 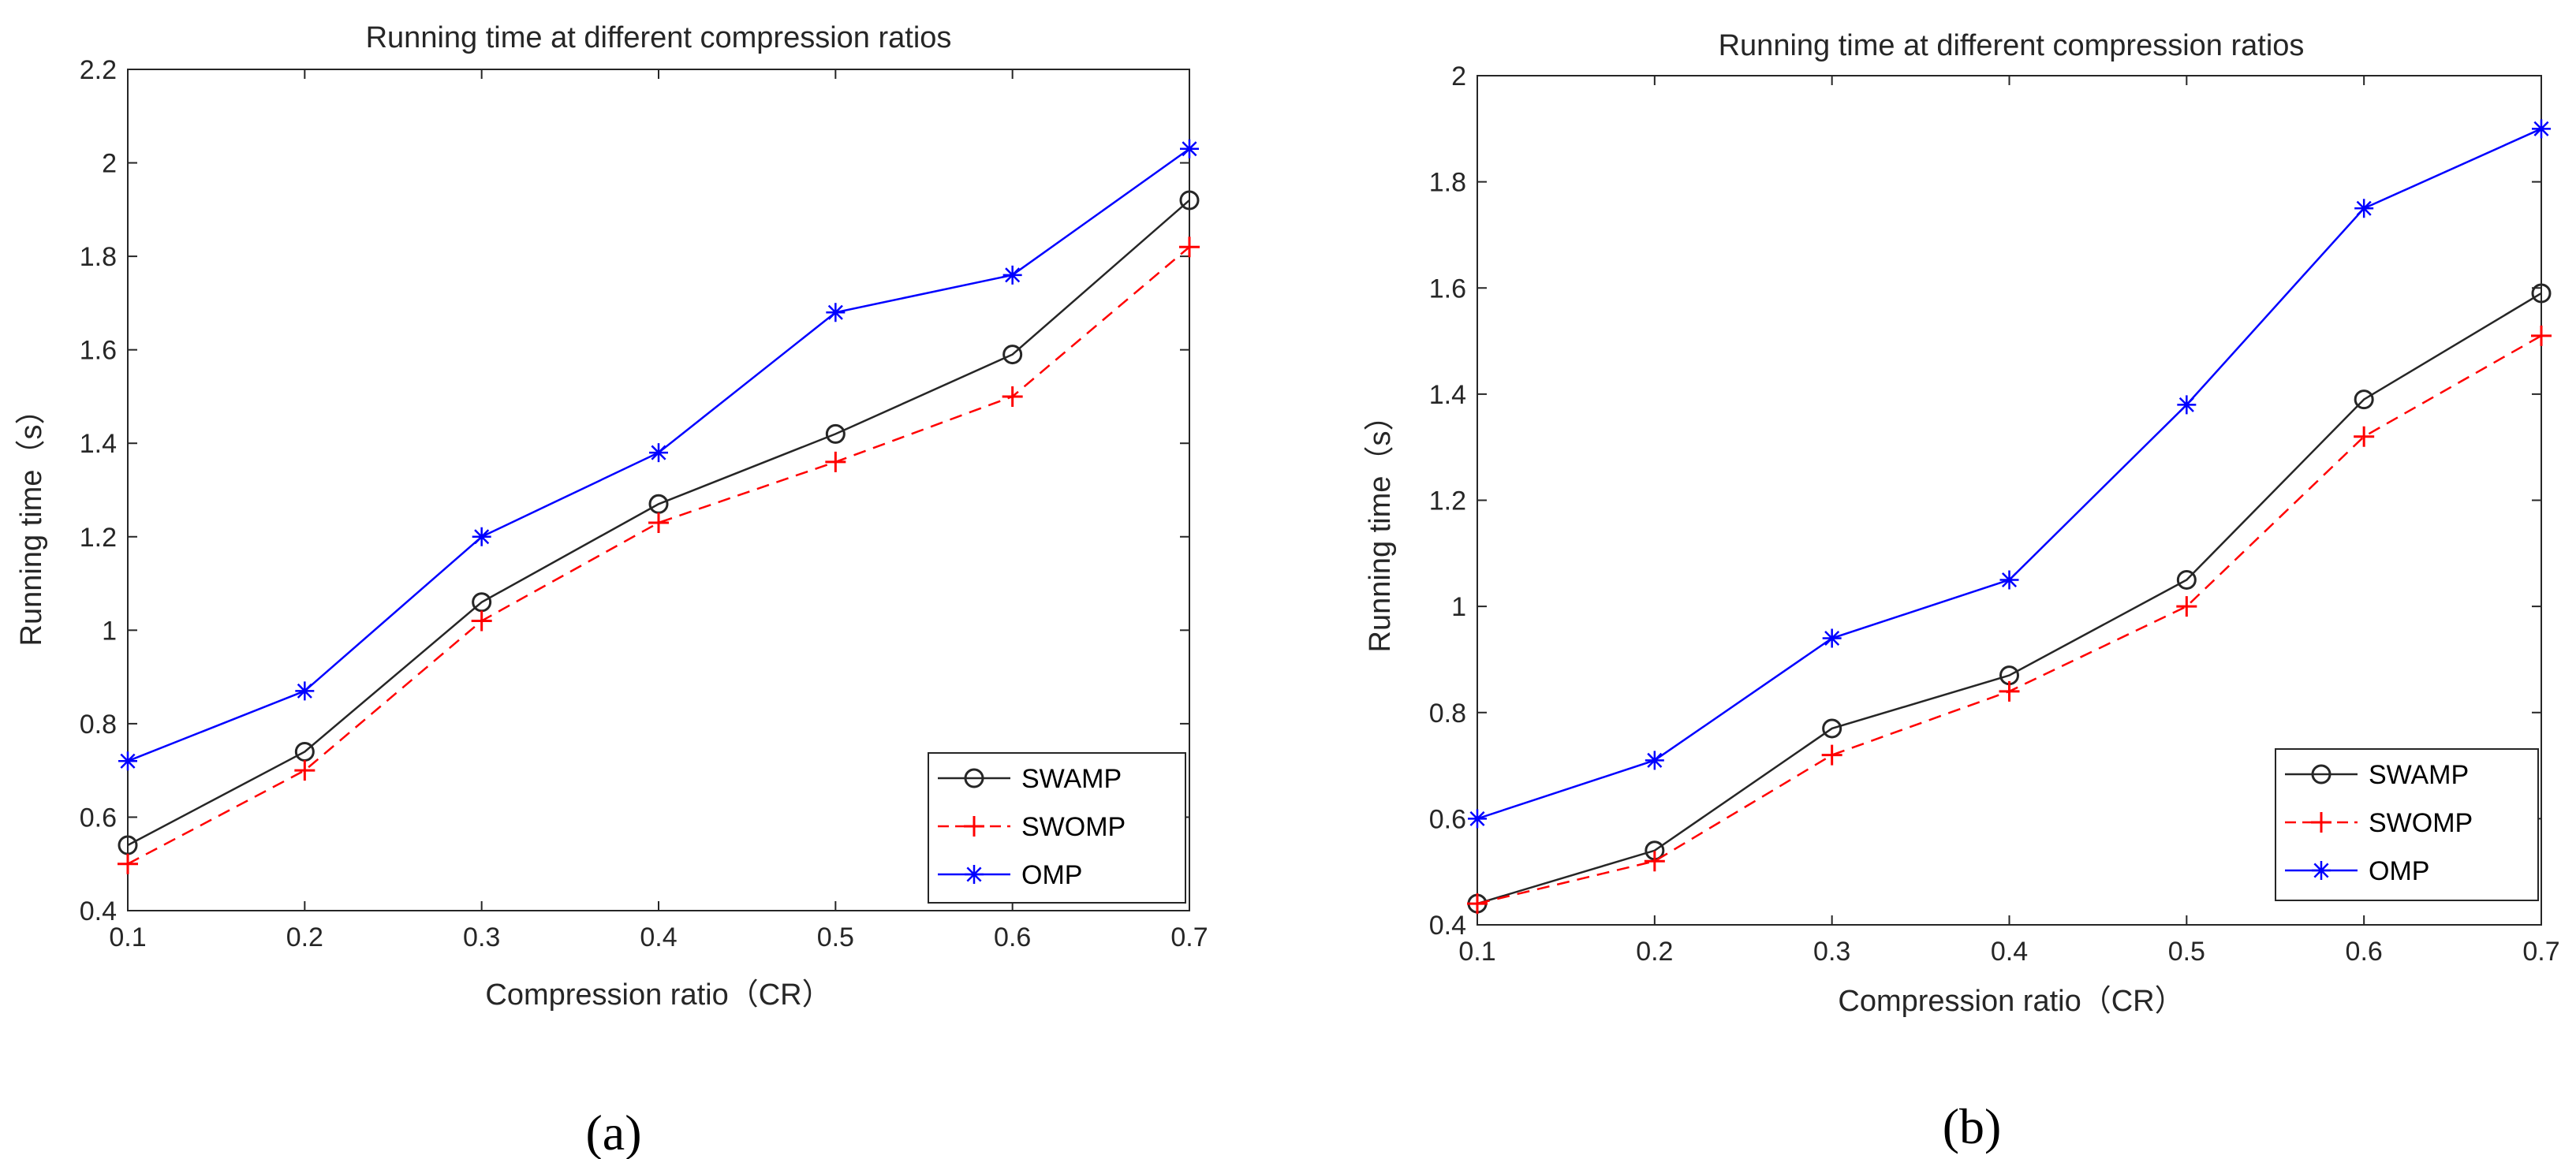 What do you see at coordinates (1447, 183) in the screenshot?
I see `y-tick-label-b: 1.8` at bounding box center [1447, 183].